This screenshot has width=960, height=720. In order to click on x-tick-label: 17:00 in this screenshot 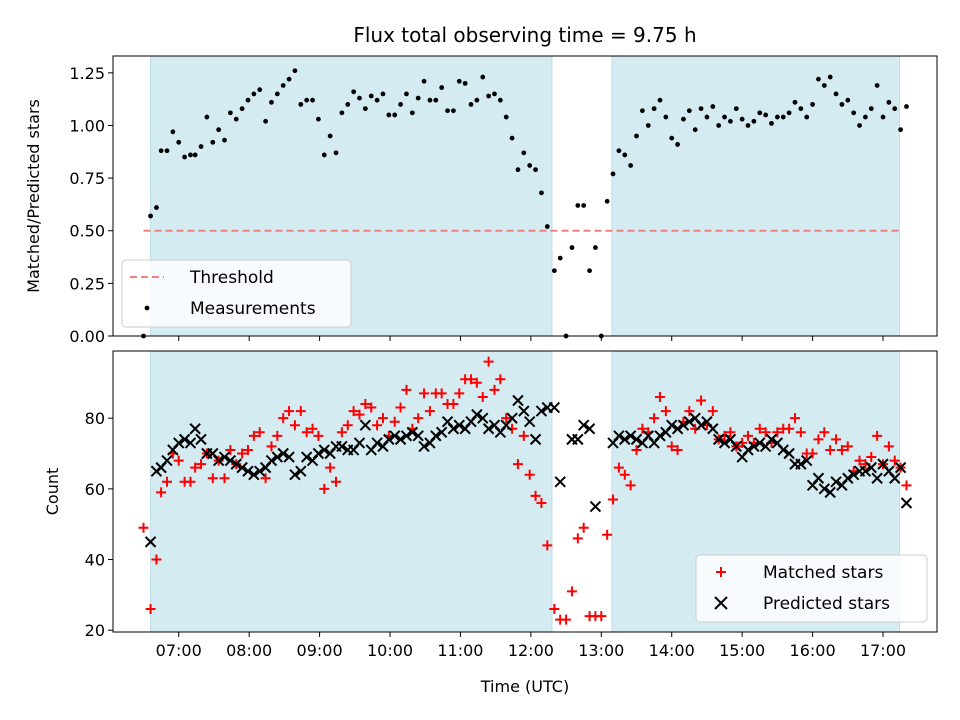, I will do `click(883, 650)`.